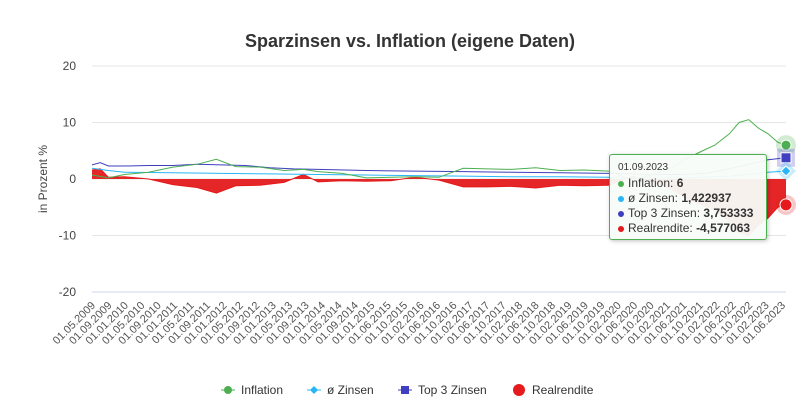 This screenshot has width=809, height=402. I want to click on tooltip-row-realrendite: Realrendite: -4,577063, so click(688, 228).